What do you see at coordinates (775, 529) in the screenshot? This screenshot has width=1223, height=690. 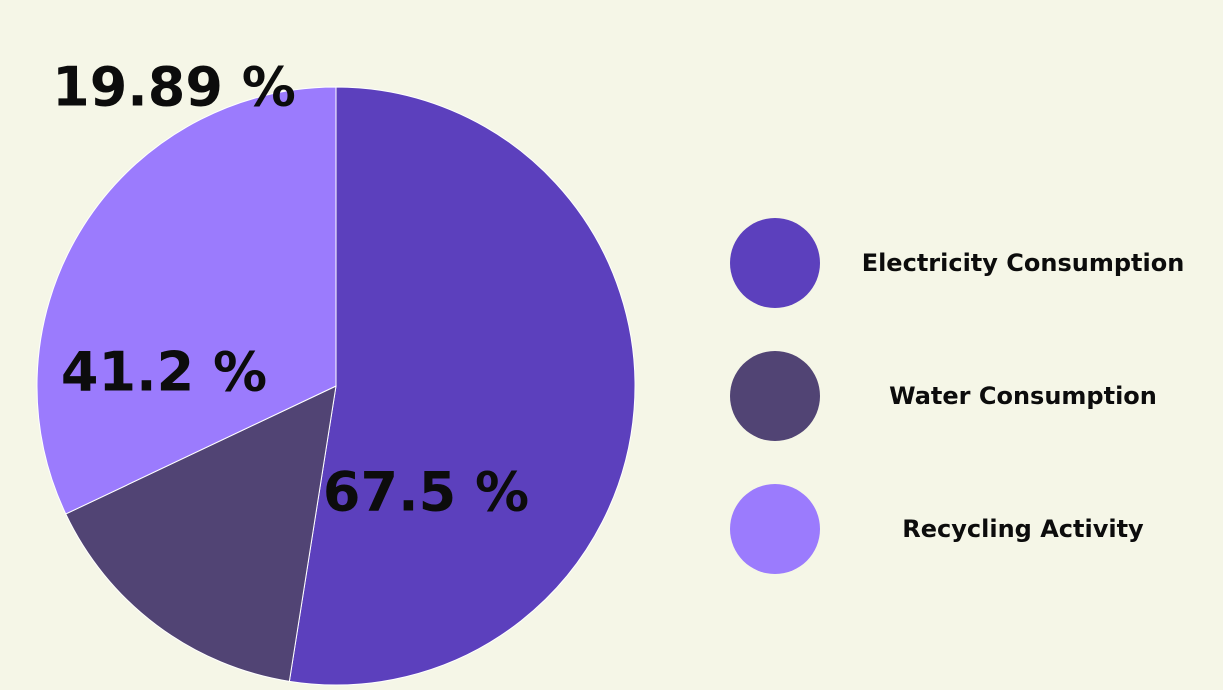 I see `legend-swatch-recycling` at bounding box center [775, 529].